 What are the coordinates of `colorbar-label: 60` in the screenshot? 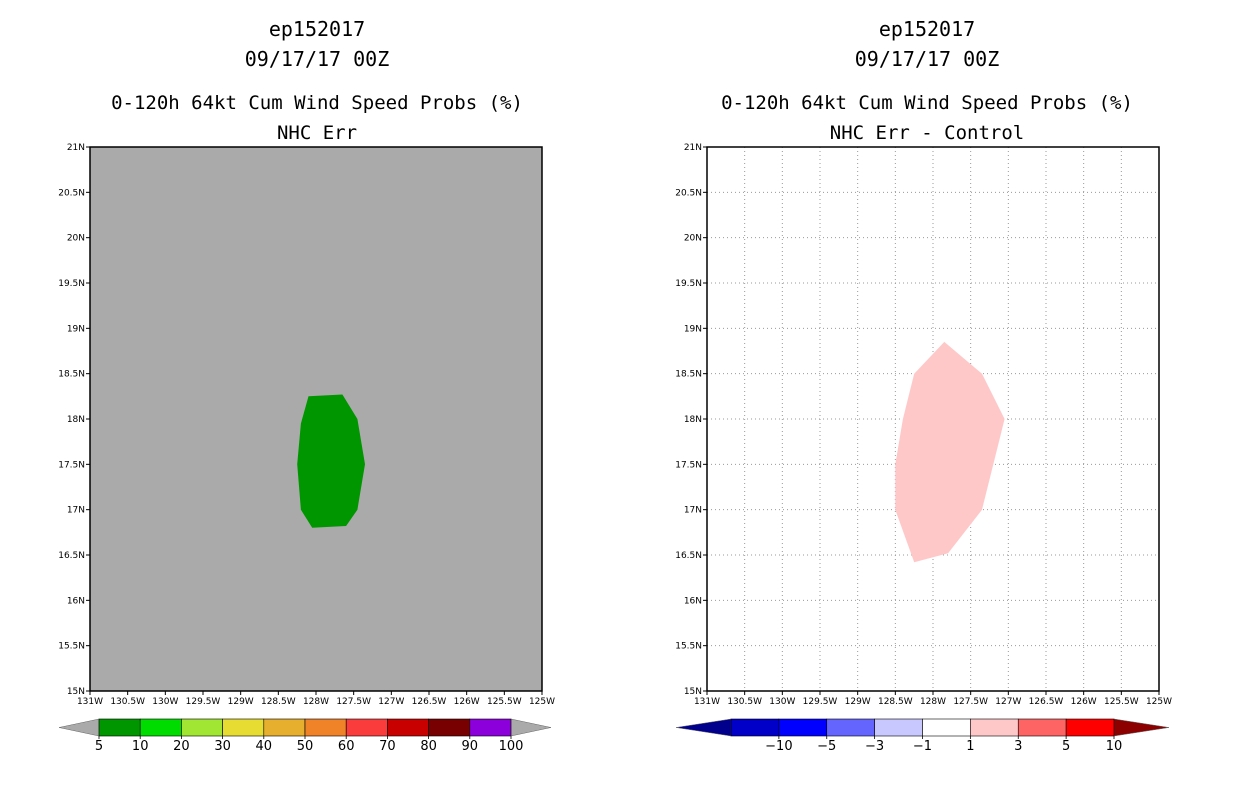 It's located at (346, 746).